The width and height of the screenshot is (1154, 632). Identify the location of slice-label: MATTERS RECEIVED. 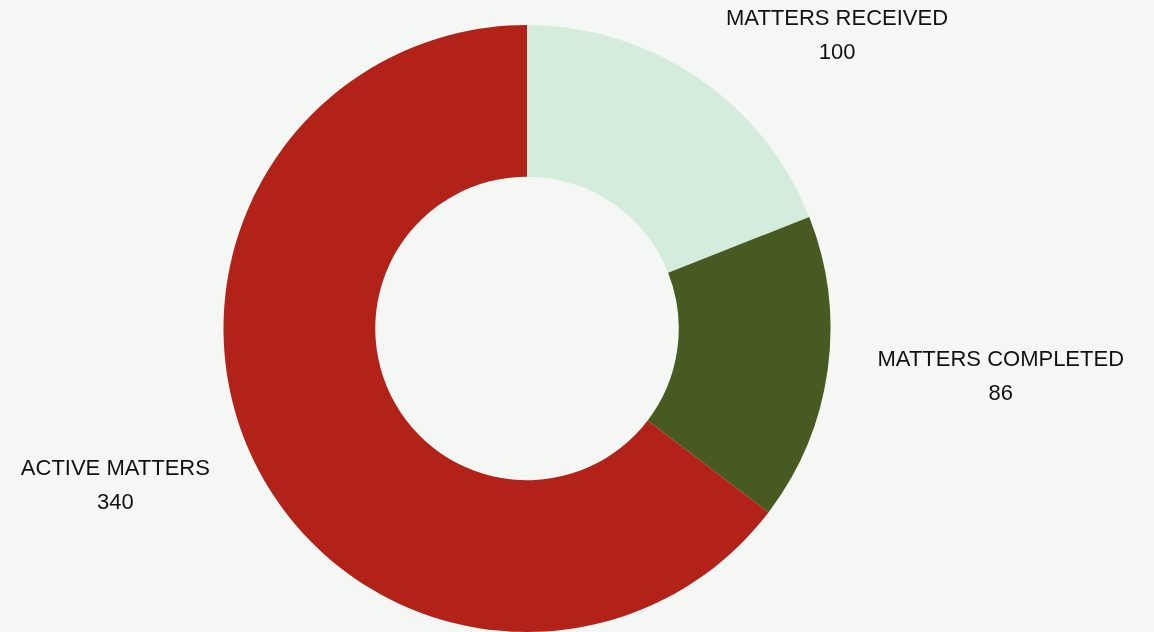
(837, 17).